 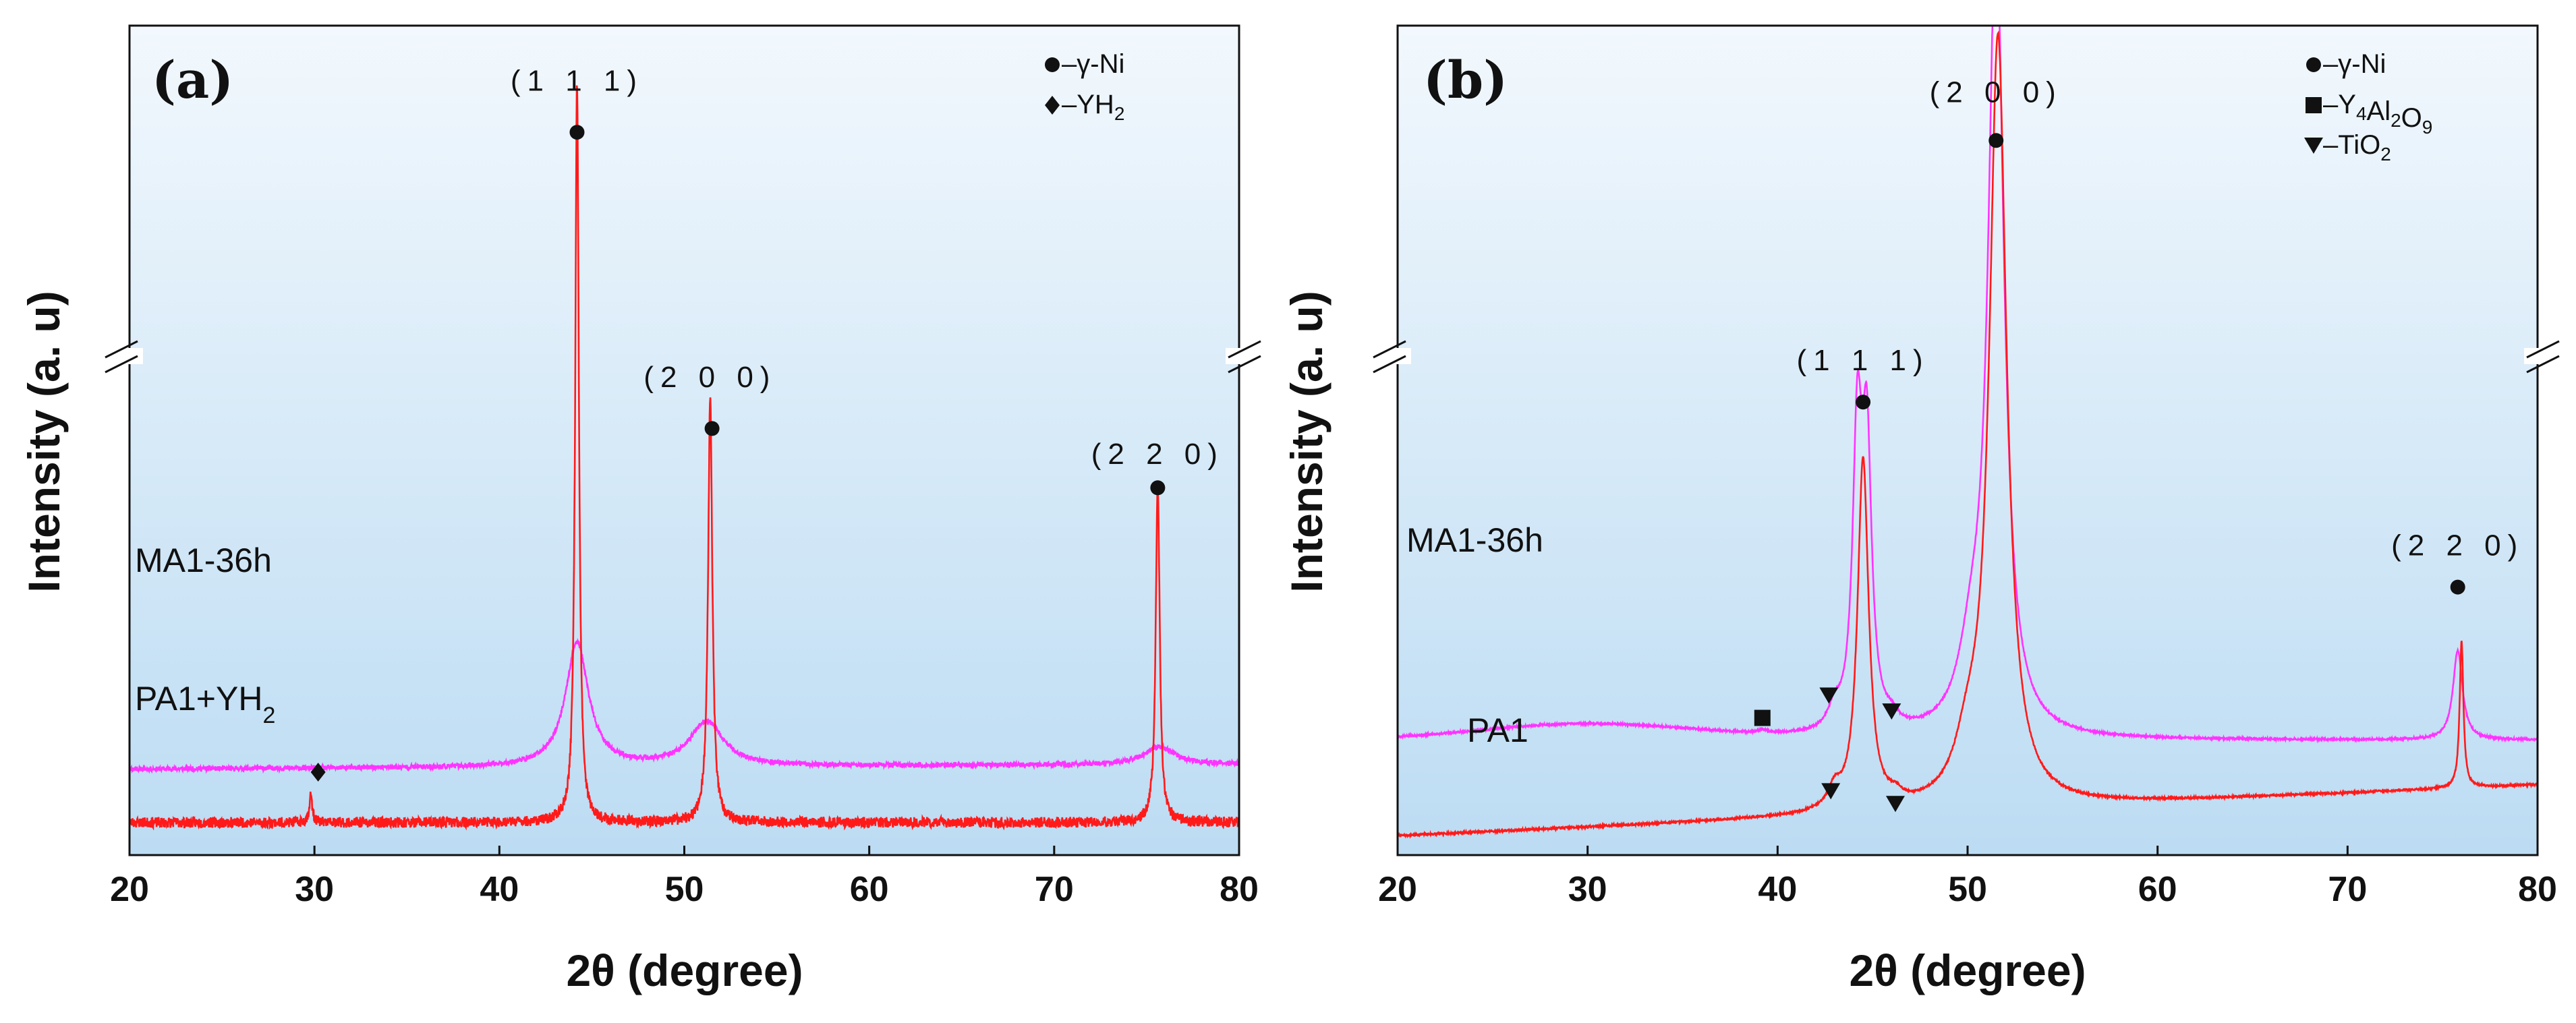 I want to click on legend-marker-triangle, so click(x=2313, y=146).